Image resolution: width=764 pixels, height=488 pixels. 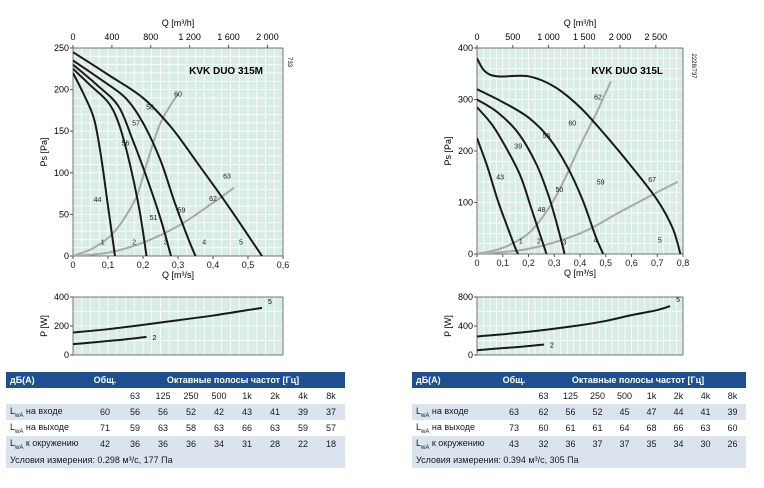 What do you see at coordinates (182, 211) in the screenshot?
I see `curve-point-label: 59` at bounding box center [182, 211].